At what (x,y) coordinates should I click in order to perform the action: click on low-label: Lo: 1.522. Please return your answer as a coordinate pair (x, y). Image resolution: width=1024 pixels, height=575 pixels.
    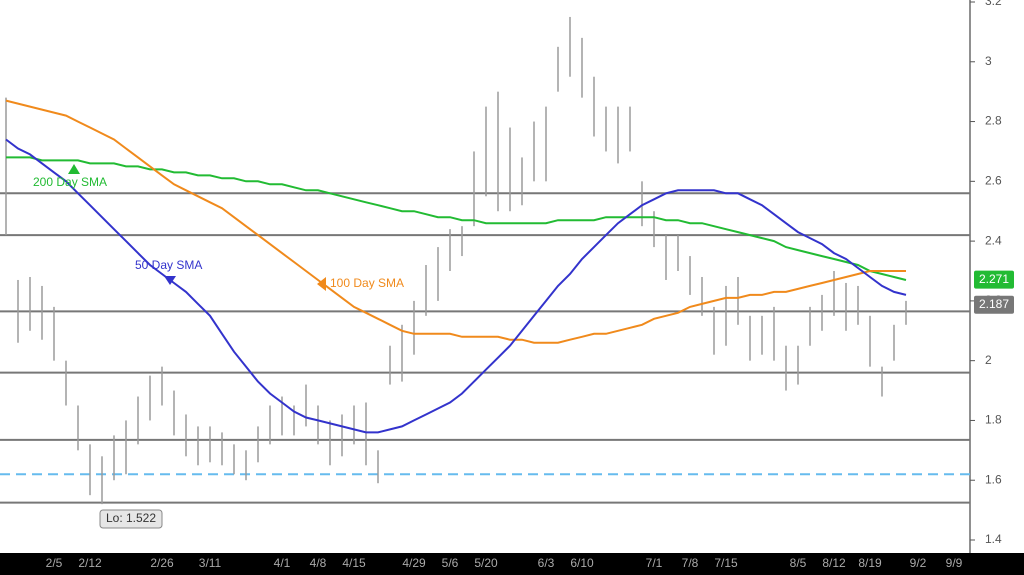
    Looking at the image, I should click on (131, 518).